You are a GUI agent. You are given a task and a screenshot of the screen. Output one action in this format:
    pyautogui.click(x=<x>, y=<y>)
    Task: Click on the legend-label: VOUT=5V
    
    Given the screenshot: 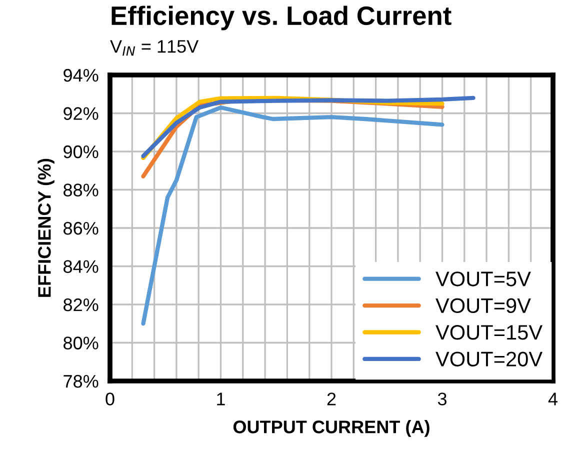 What is the action you would take?
    pyautogui.click(x=483, y=279)
    